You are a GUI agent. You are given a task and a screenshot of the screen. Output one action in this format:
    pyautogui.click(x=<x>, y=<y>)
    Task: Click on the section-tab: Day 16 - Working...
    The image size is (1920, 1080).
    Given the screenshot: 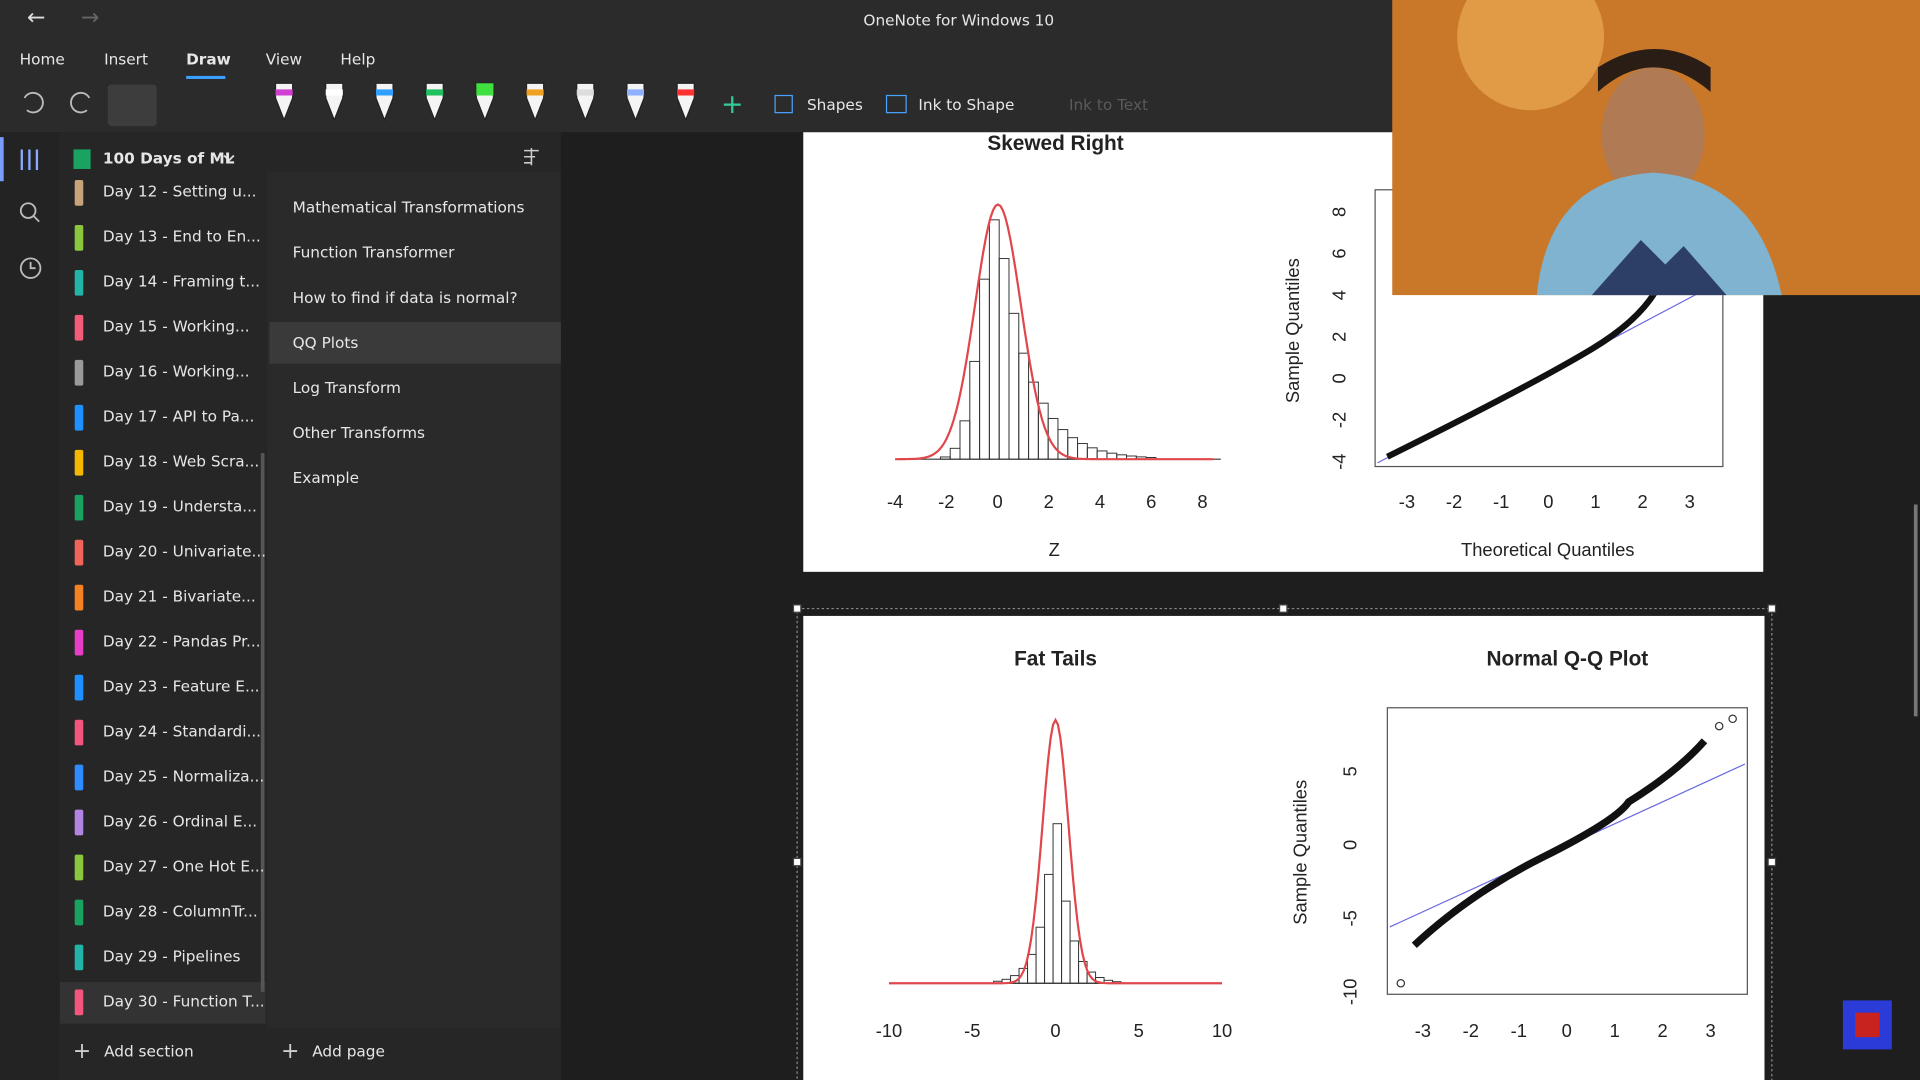 What is the action you would take?
    pyautogui.click(x=176, y=372)
    